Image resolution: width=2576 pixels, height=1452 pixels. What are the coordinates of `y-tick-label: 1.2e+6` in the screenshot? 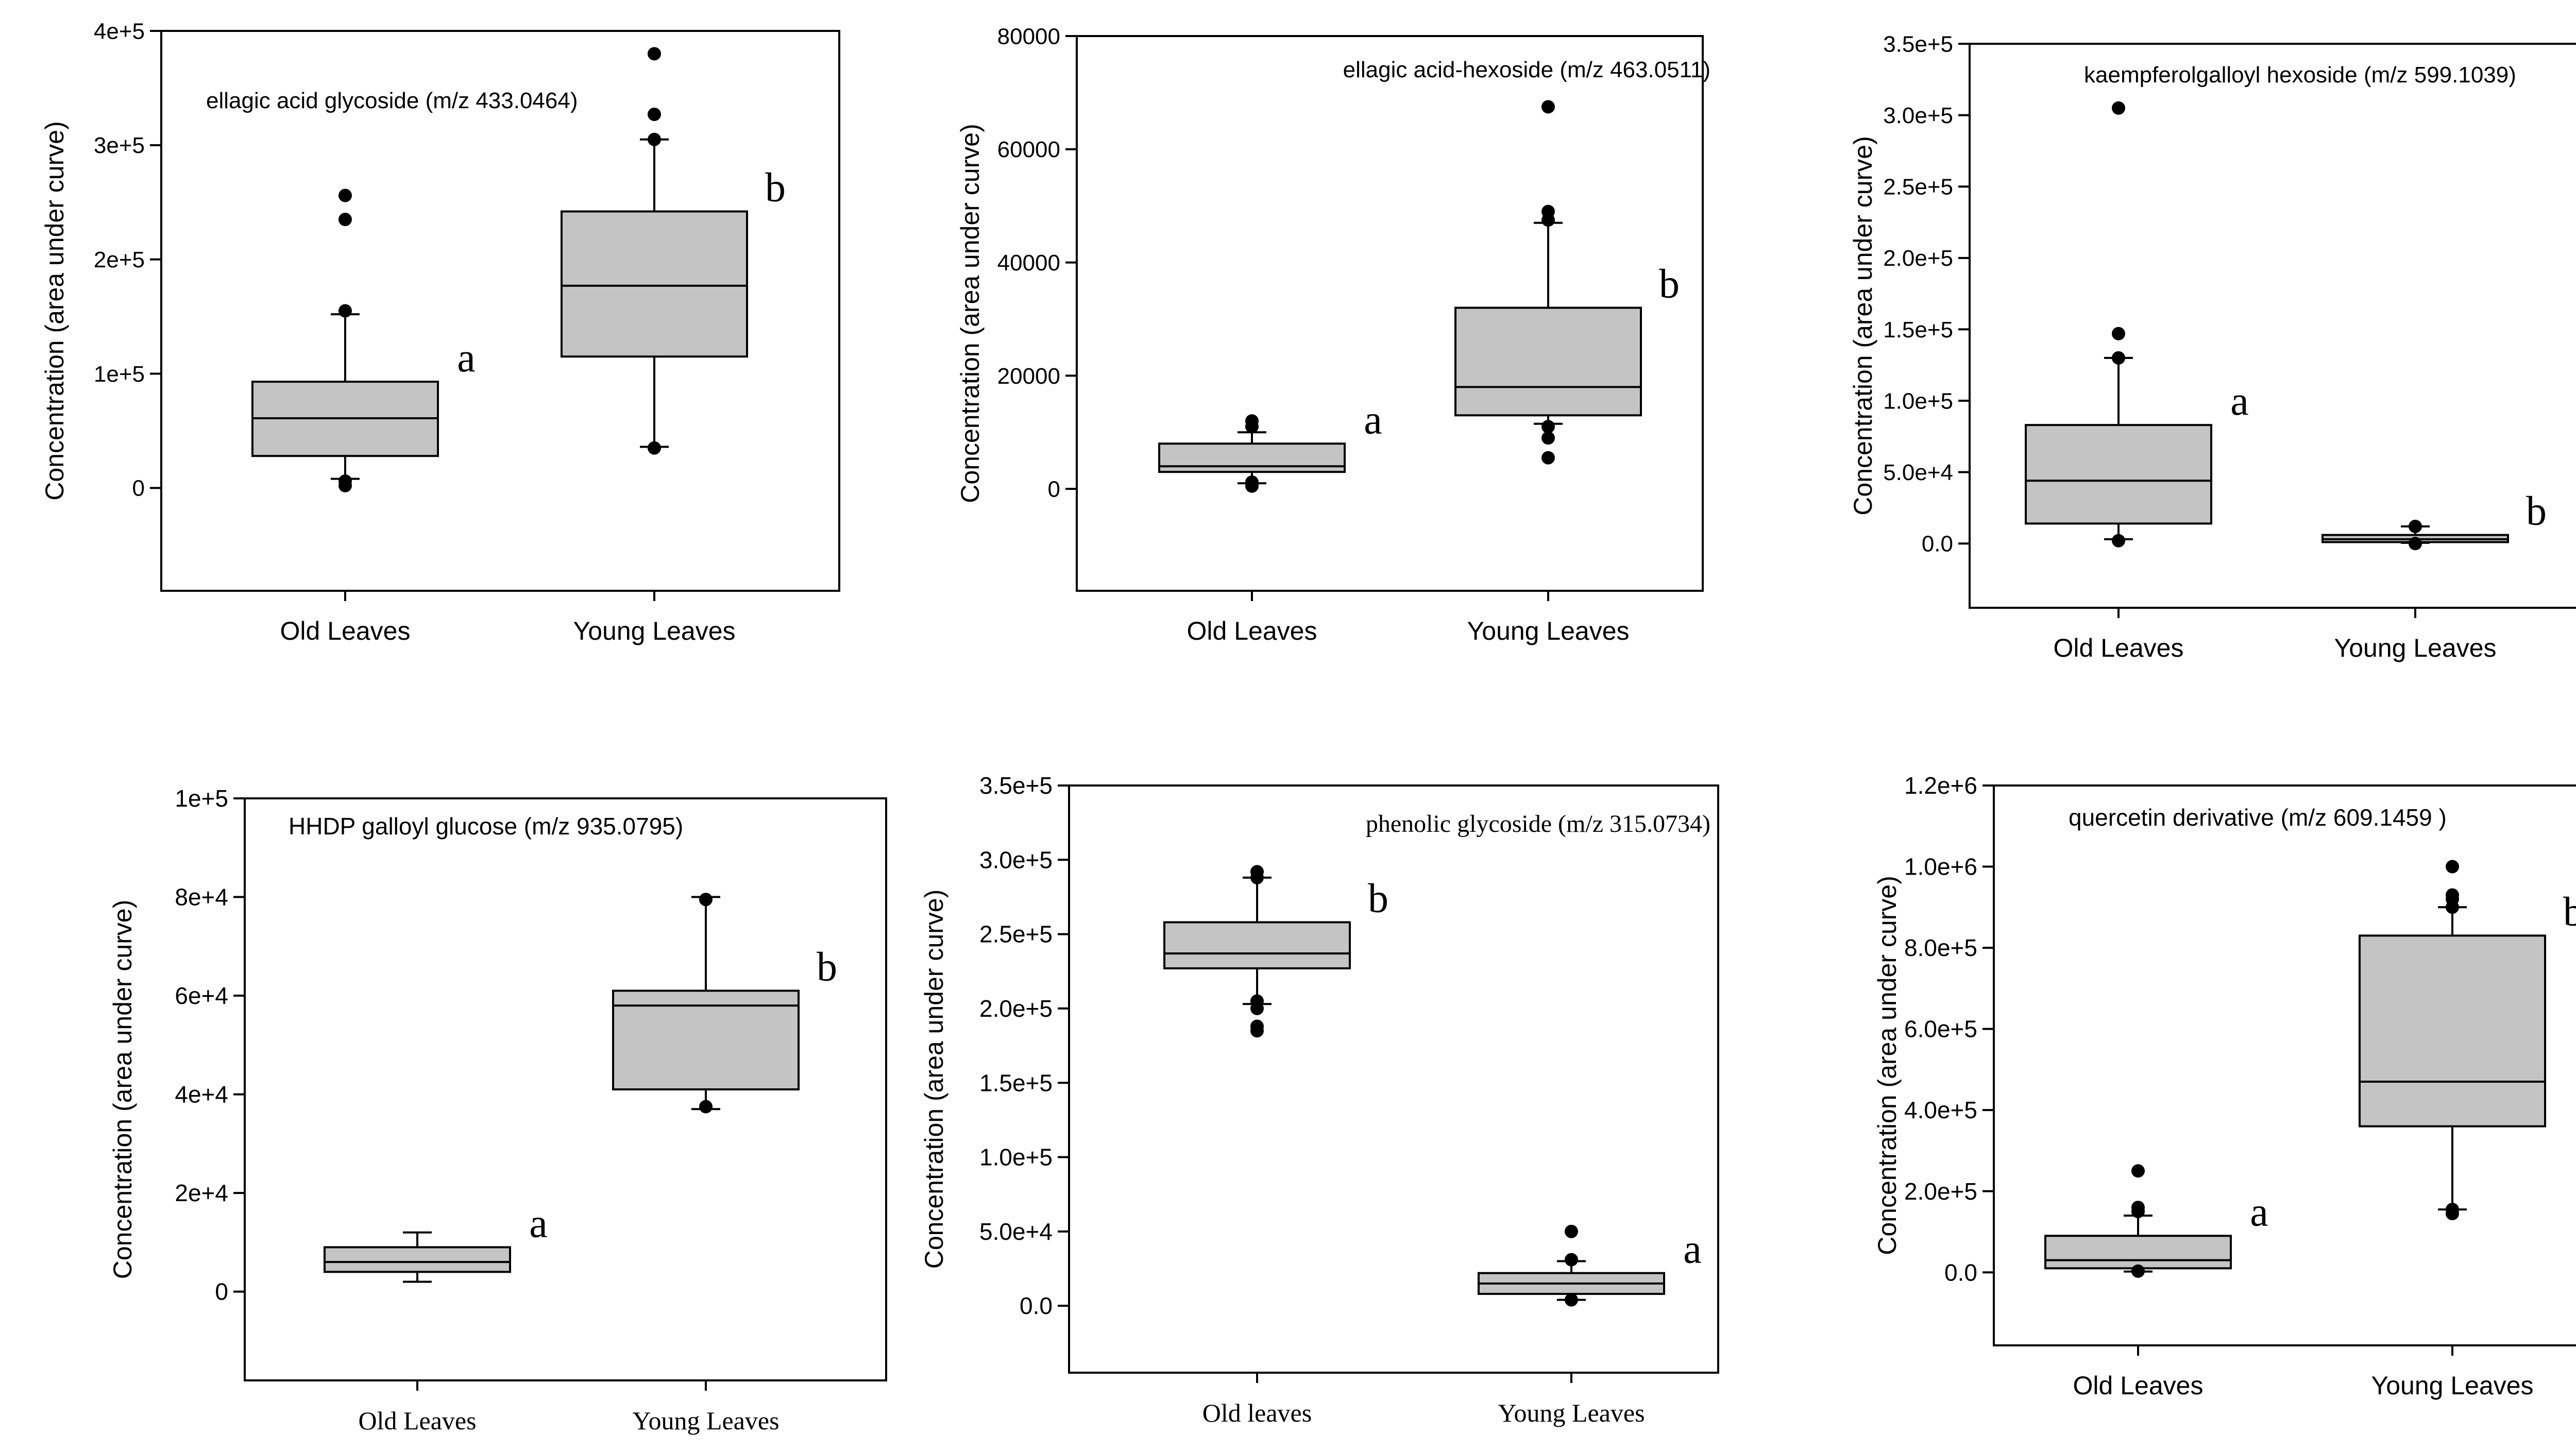 It's located at (1940, 786).